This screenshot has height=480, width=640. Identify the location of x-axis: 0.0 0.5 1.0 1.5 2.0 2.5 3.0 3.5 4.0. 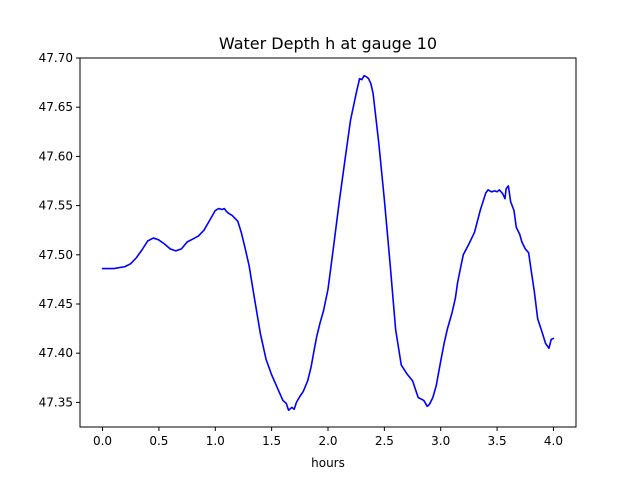
(328, 437).